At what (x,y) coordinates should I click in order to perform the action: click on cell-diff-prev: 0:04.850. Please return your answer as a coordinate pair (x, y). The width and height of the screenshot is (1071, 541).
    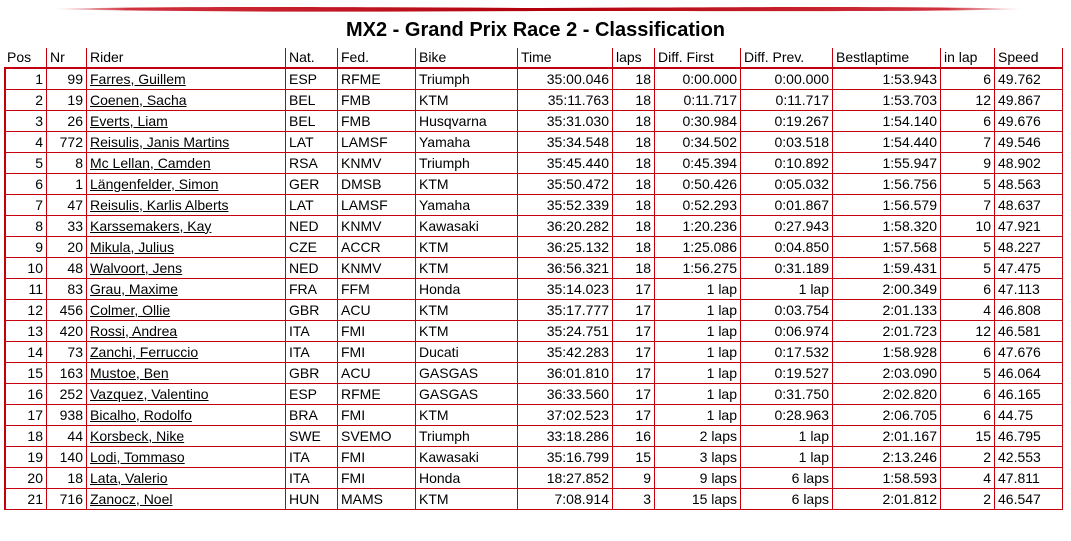
    Looking at the image, I should click on (786, 247).